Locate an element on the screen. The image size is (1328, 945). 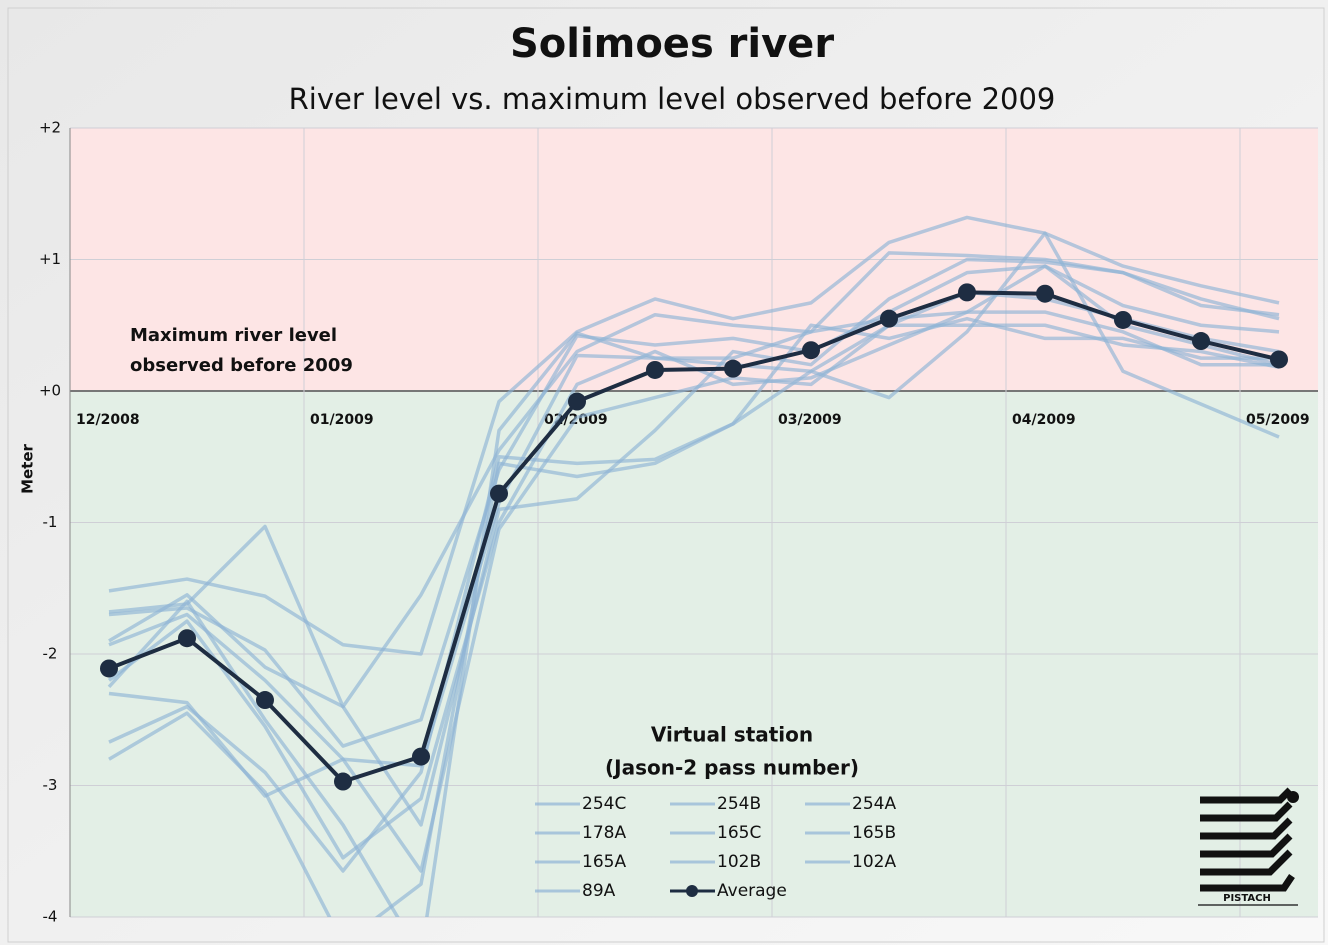
legend-label: 165B is located at coordinates (874, 833).